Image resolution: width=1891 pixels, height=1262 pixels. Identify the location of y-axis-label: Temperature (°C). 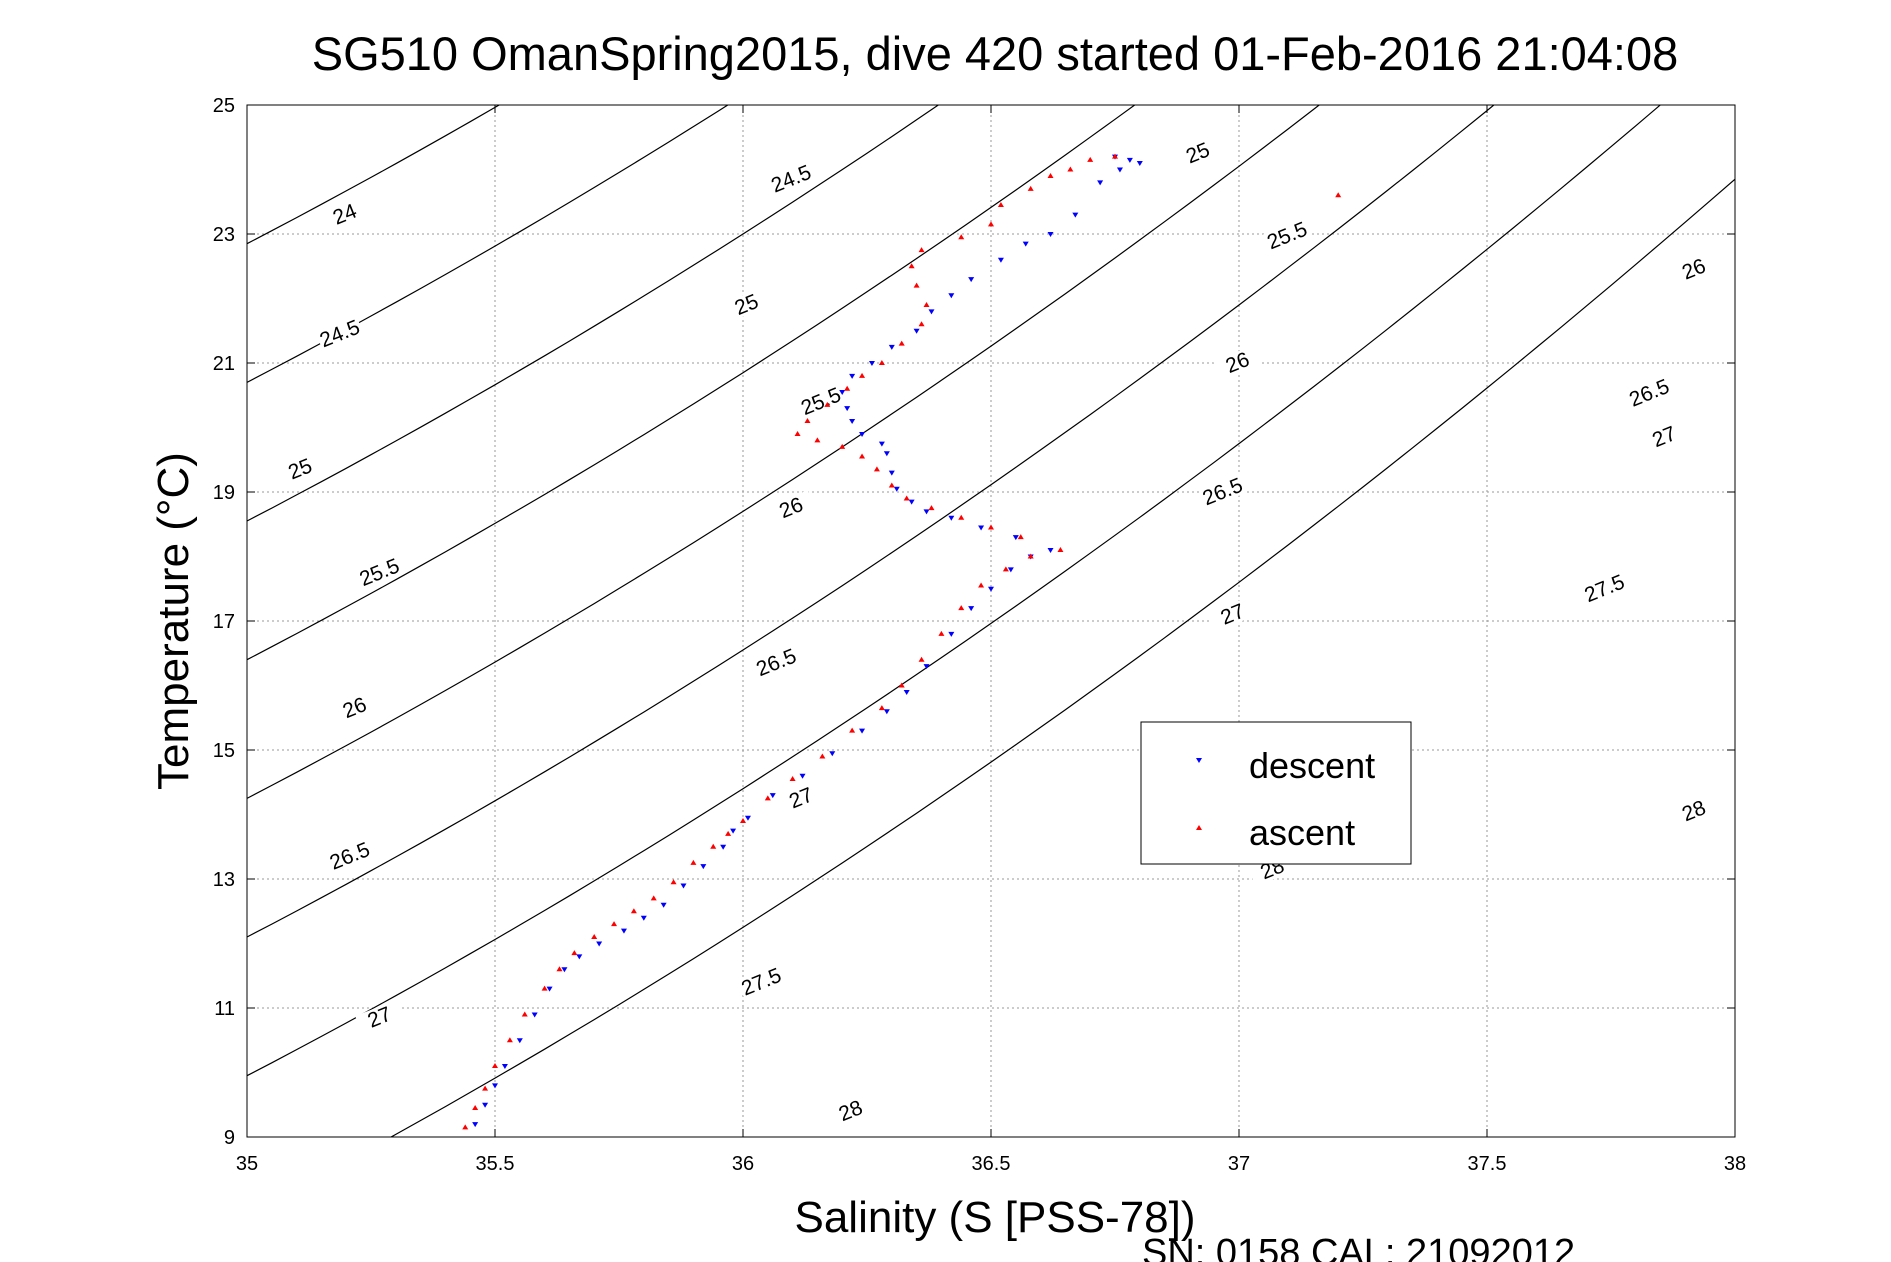
(173, 621).